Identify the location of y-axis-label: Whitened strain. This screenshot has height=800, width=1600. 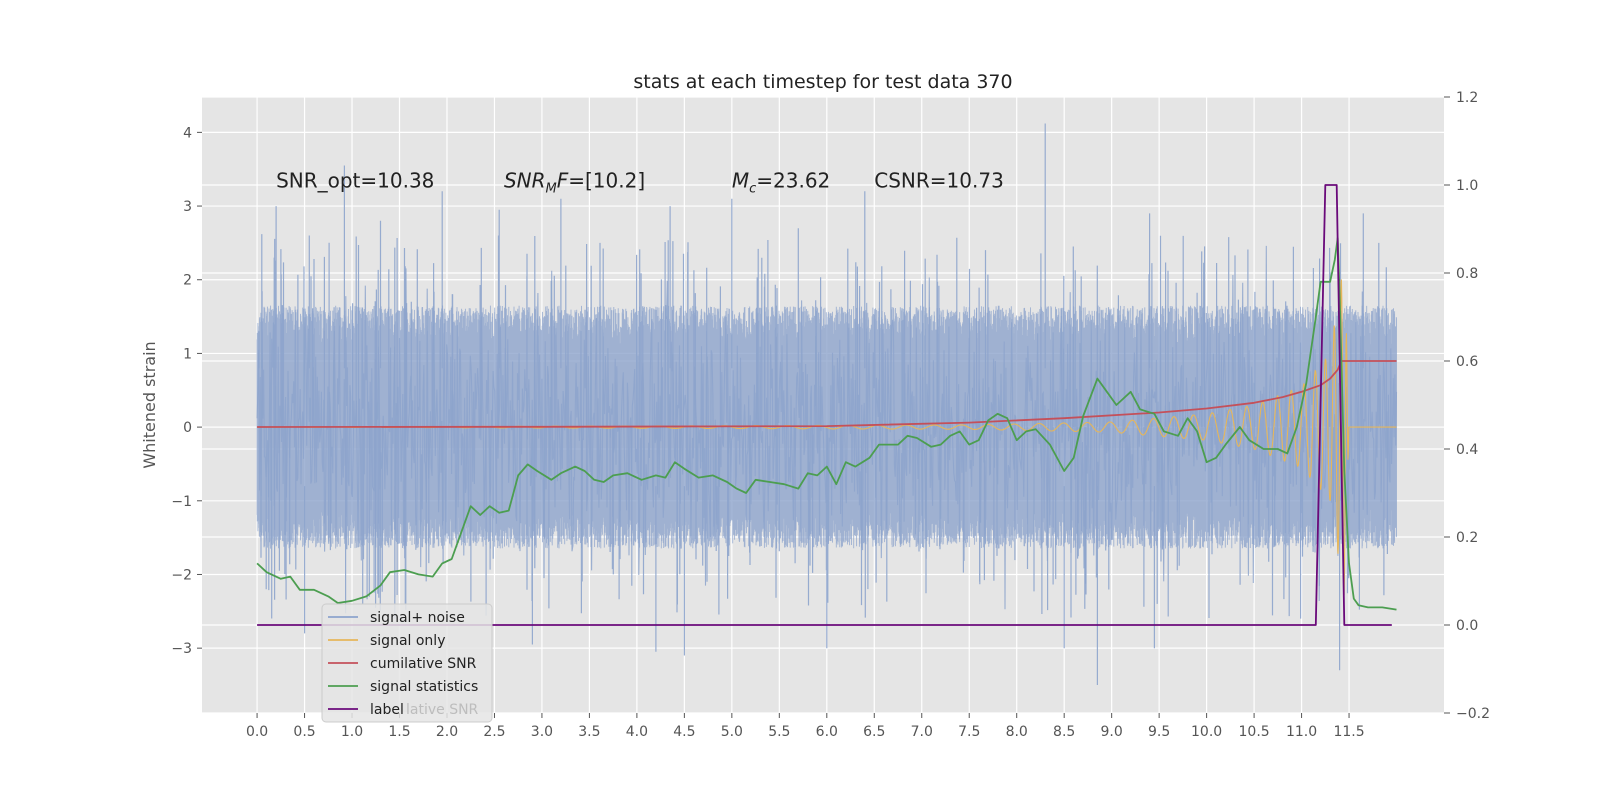
(149, 404).